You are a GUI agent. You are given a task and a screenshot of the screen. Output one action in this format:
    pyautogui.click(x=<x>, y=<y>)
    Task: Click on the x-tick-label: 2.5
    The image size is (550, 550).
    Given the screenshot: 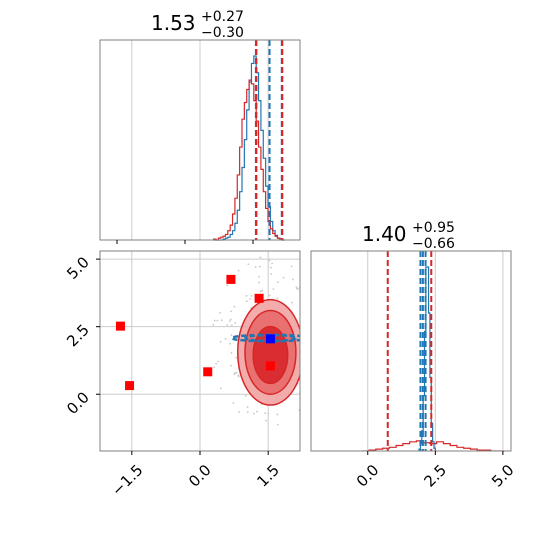 What is the action you would take?
    pyautogui.click(x=435, y=476)
    